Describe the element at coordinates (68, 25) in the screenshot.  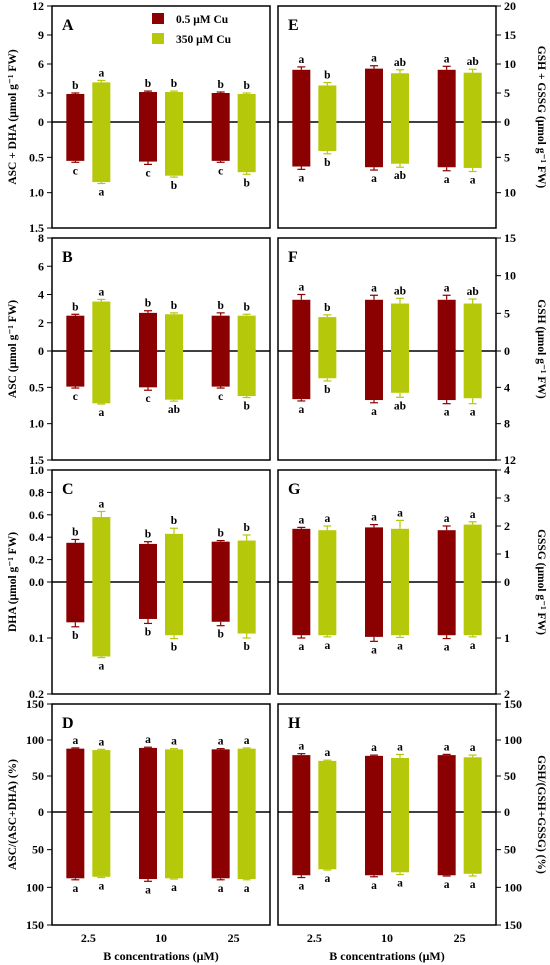
I see `panel-label-A: A` at that location.